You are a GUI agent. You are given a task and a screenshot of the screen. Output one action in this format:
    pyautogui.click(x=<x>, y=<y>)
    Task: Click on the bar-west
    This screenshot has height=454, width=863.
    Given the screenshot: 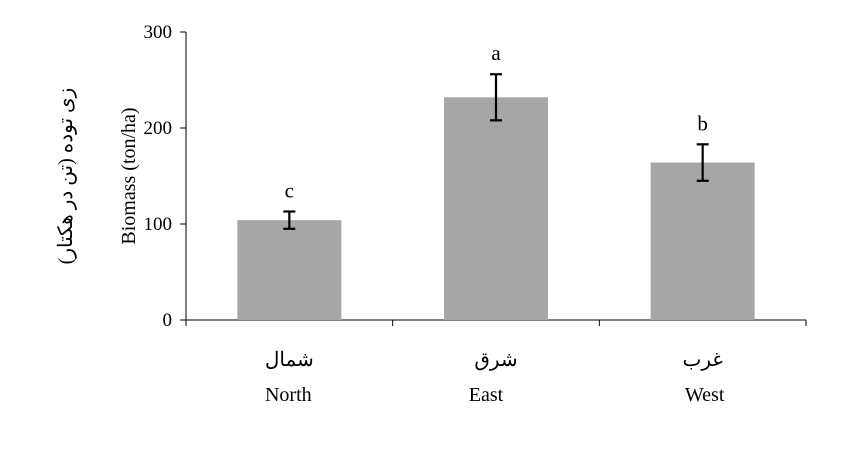 What is the action you would take?
    pyautogui.click(x=702, y=241)
    